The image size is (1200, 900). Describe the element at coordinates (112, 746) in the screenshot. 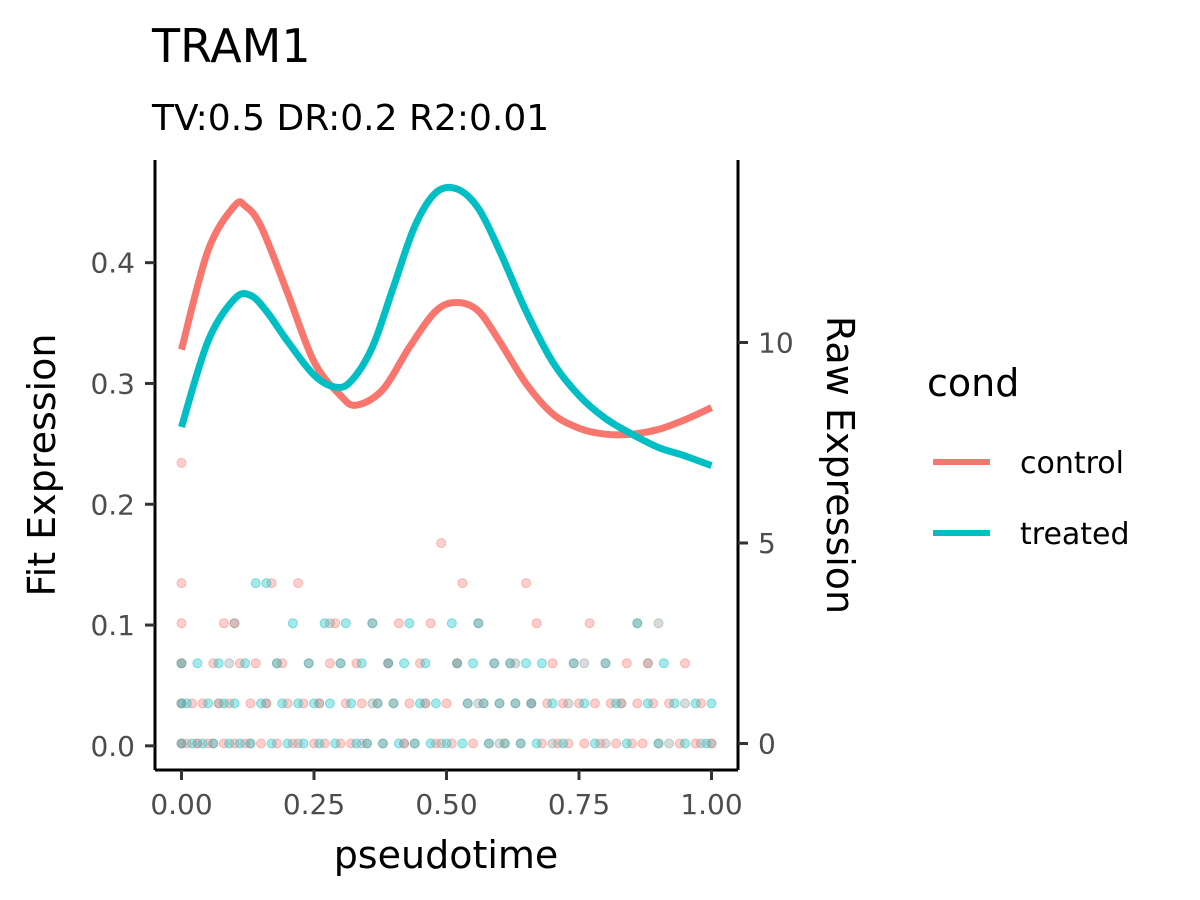

I see `left-tick-label: 0.0` at that location.